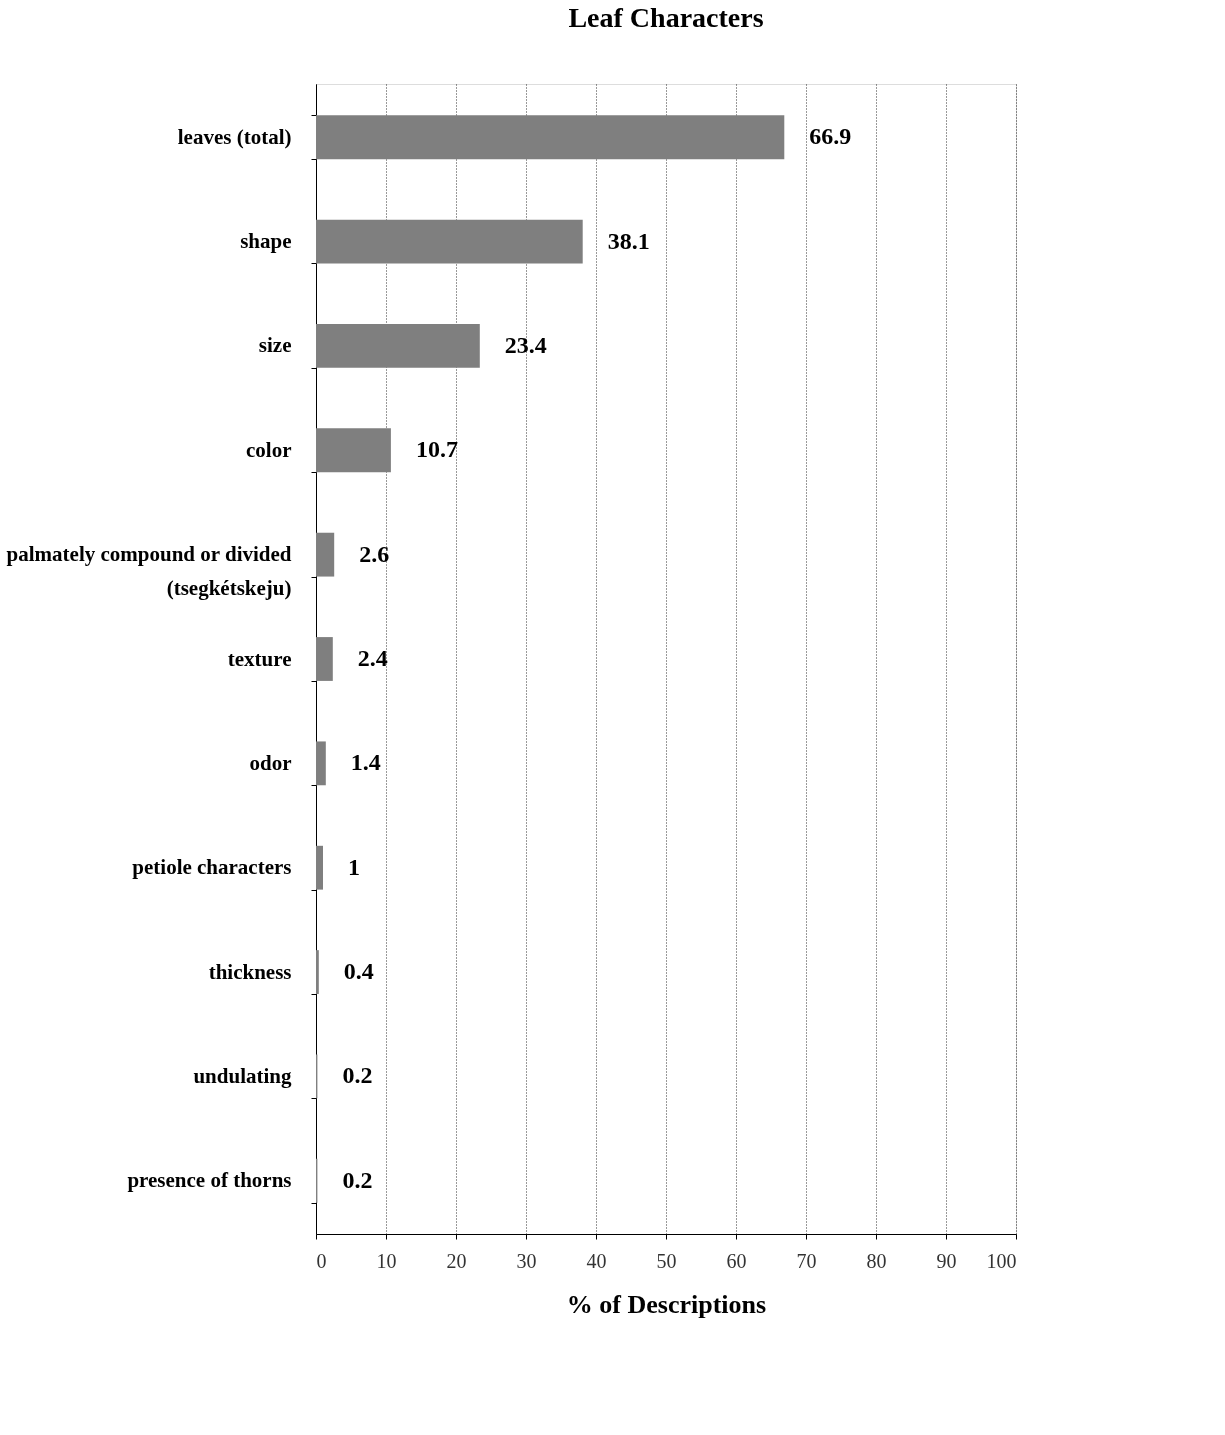 This screenshot has height=1435, width=1225. What do you see at coordinates (830, 136) in the screenshot?
I see `data-label: 66.9` at bounding box center [830, 136].